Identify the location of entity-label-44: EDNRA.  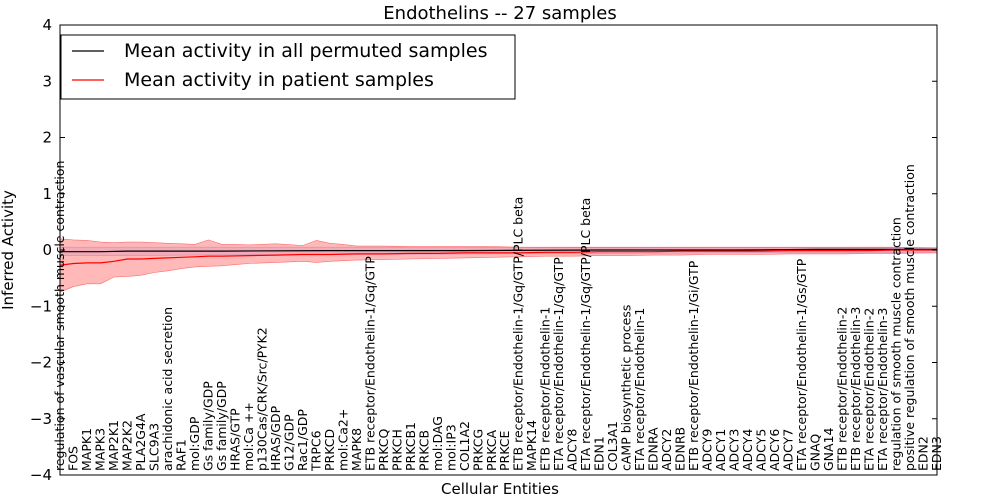
(653, 449).